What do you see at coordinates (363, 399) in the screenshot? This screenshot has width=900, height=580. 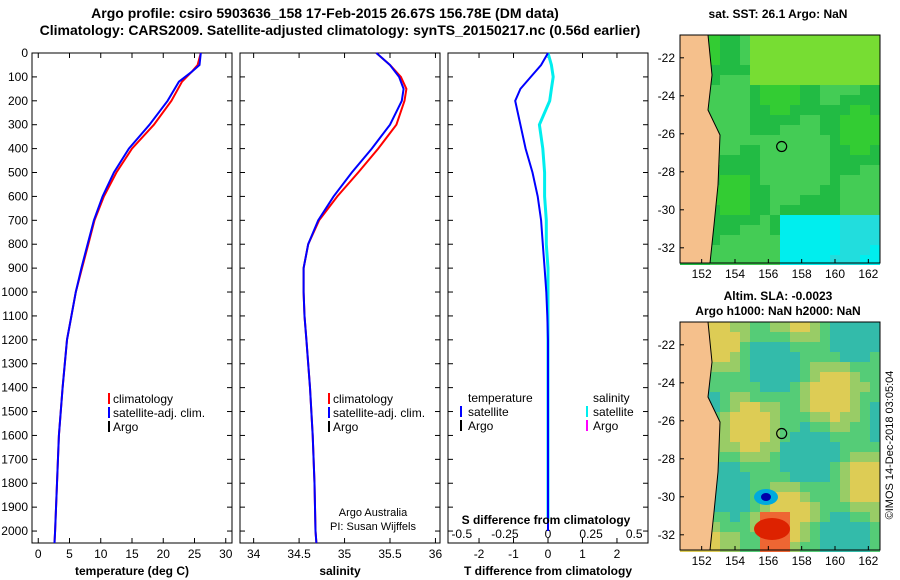 I see `legend-climatology-label: climatology` at bounding box center [363, 399].